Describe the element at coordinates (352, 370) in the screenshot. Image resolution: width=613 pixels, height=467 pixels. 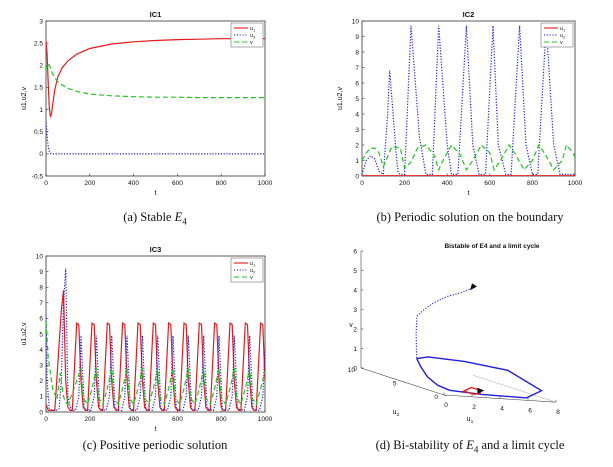
I see `u2-tick-label: 10` at that location.